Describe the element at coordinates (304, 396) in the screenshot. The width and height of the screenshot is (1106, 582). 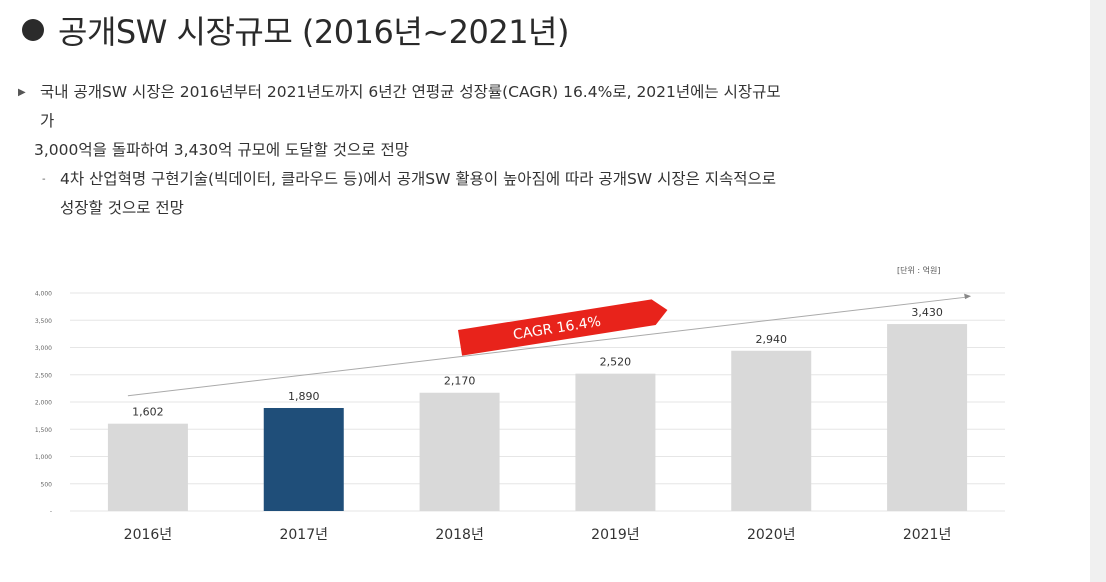
I see `data-label: 1,890` at that location.